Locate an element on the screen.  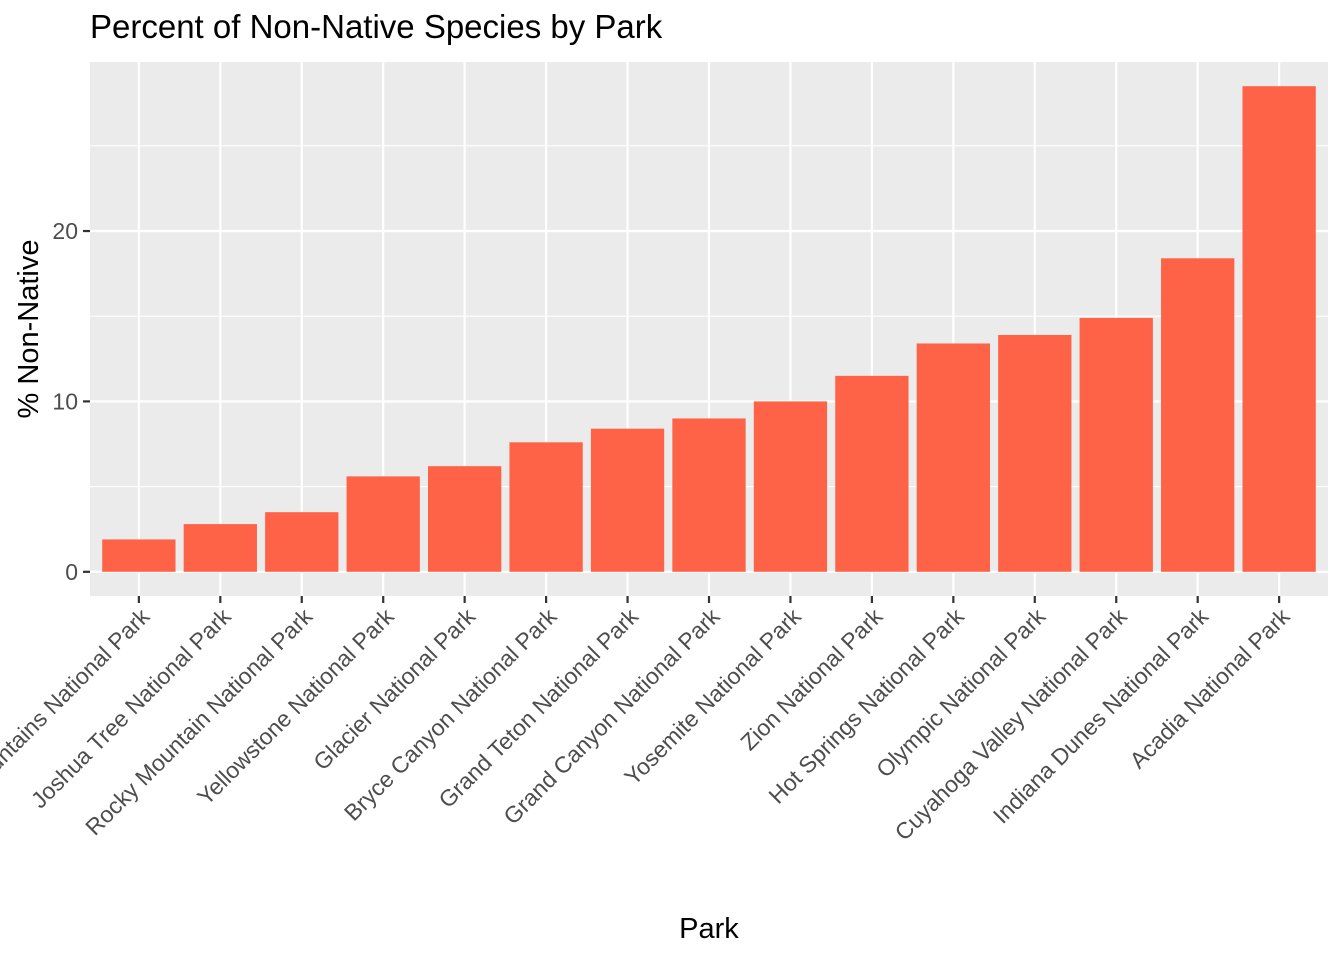
y-axis: 0 10 20 is located at coordinates (71, 401).